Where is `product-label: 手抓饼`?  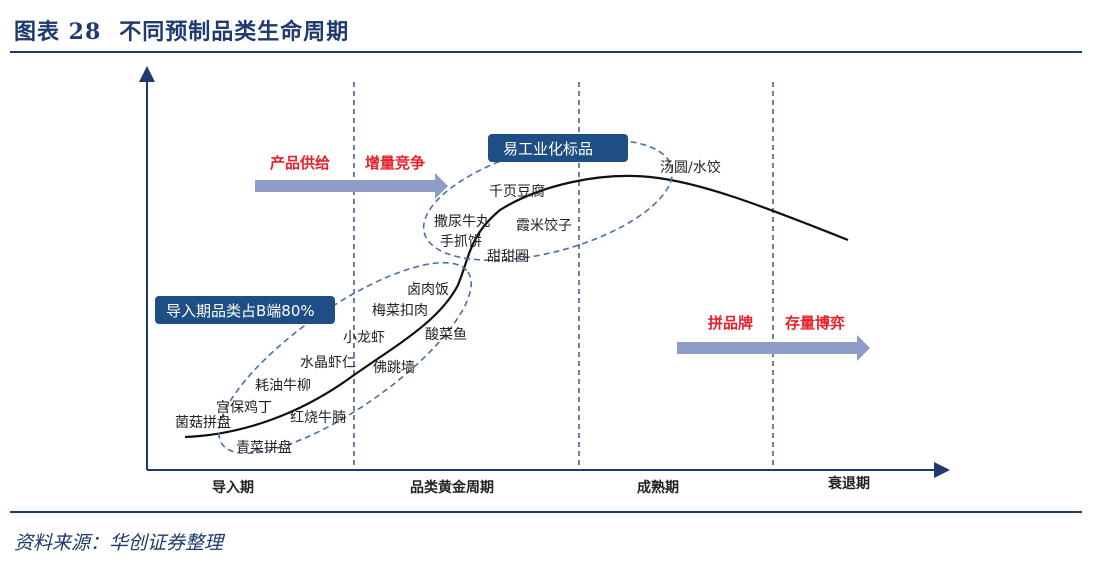 product-label: 手抓饼 is located at coordinates (461, 242).